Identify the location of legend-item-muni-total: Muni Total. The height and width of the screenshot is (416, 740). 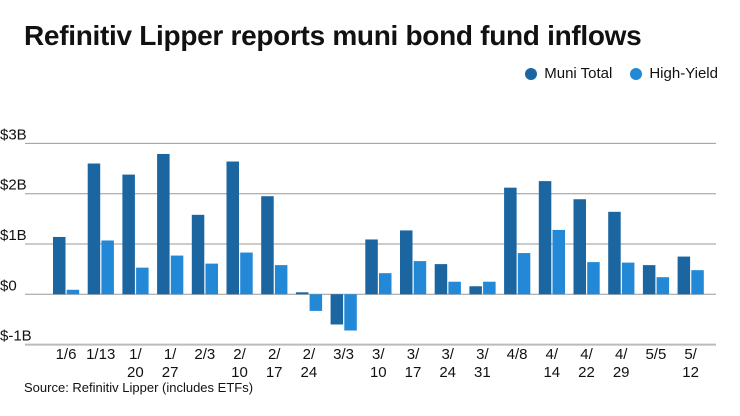
(568, 73).